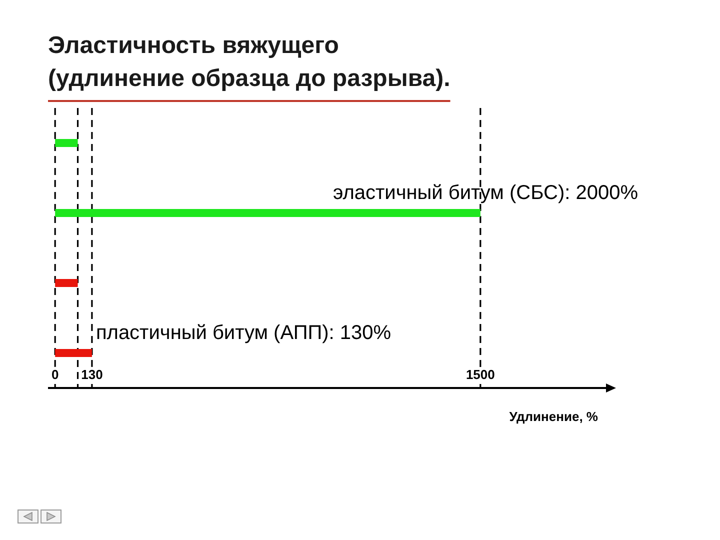  Describe the element at coordinates (485, 193) in the screenshot. I see `annotation: эластичный битум (СБС): 2000%` at that location.